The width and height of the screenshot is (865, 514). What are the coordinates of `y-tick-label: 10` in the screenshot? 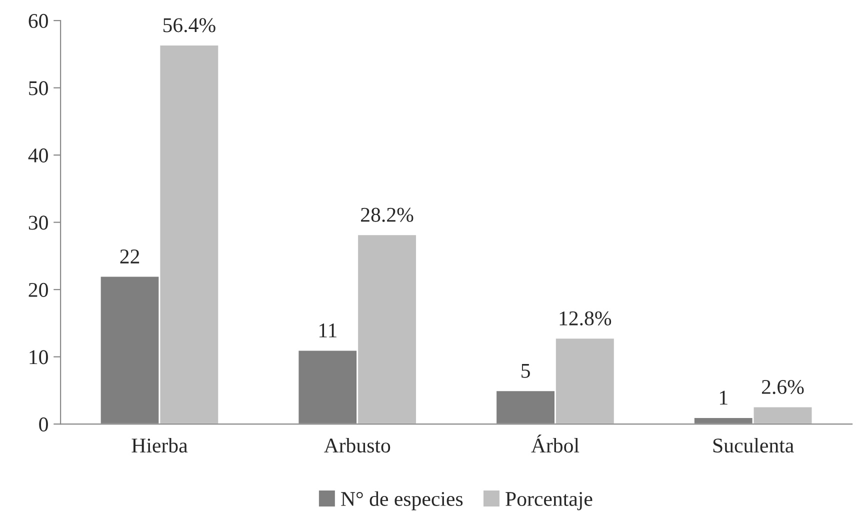 It's located at (39, 357).